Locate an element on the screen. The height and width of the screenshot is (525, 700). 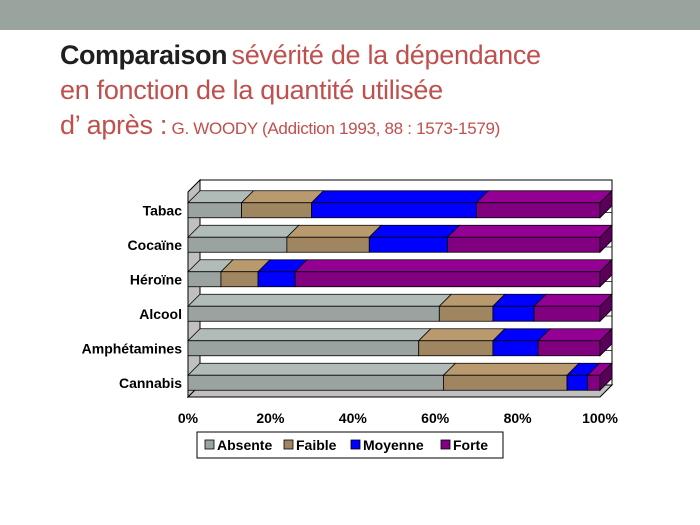
bar-tabac-forte is located at coordinates (538, 210).